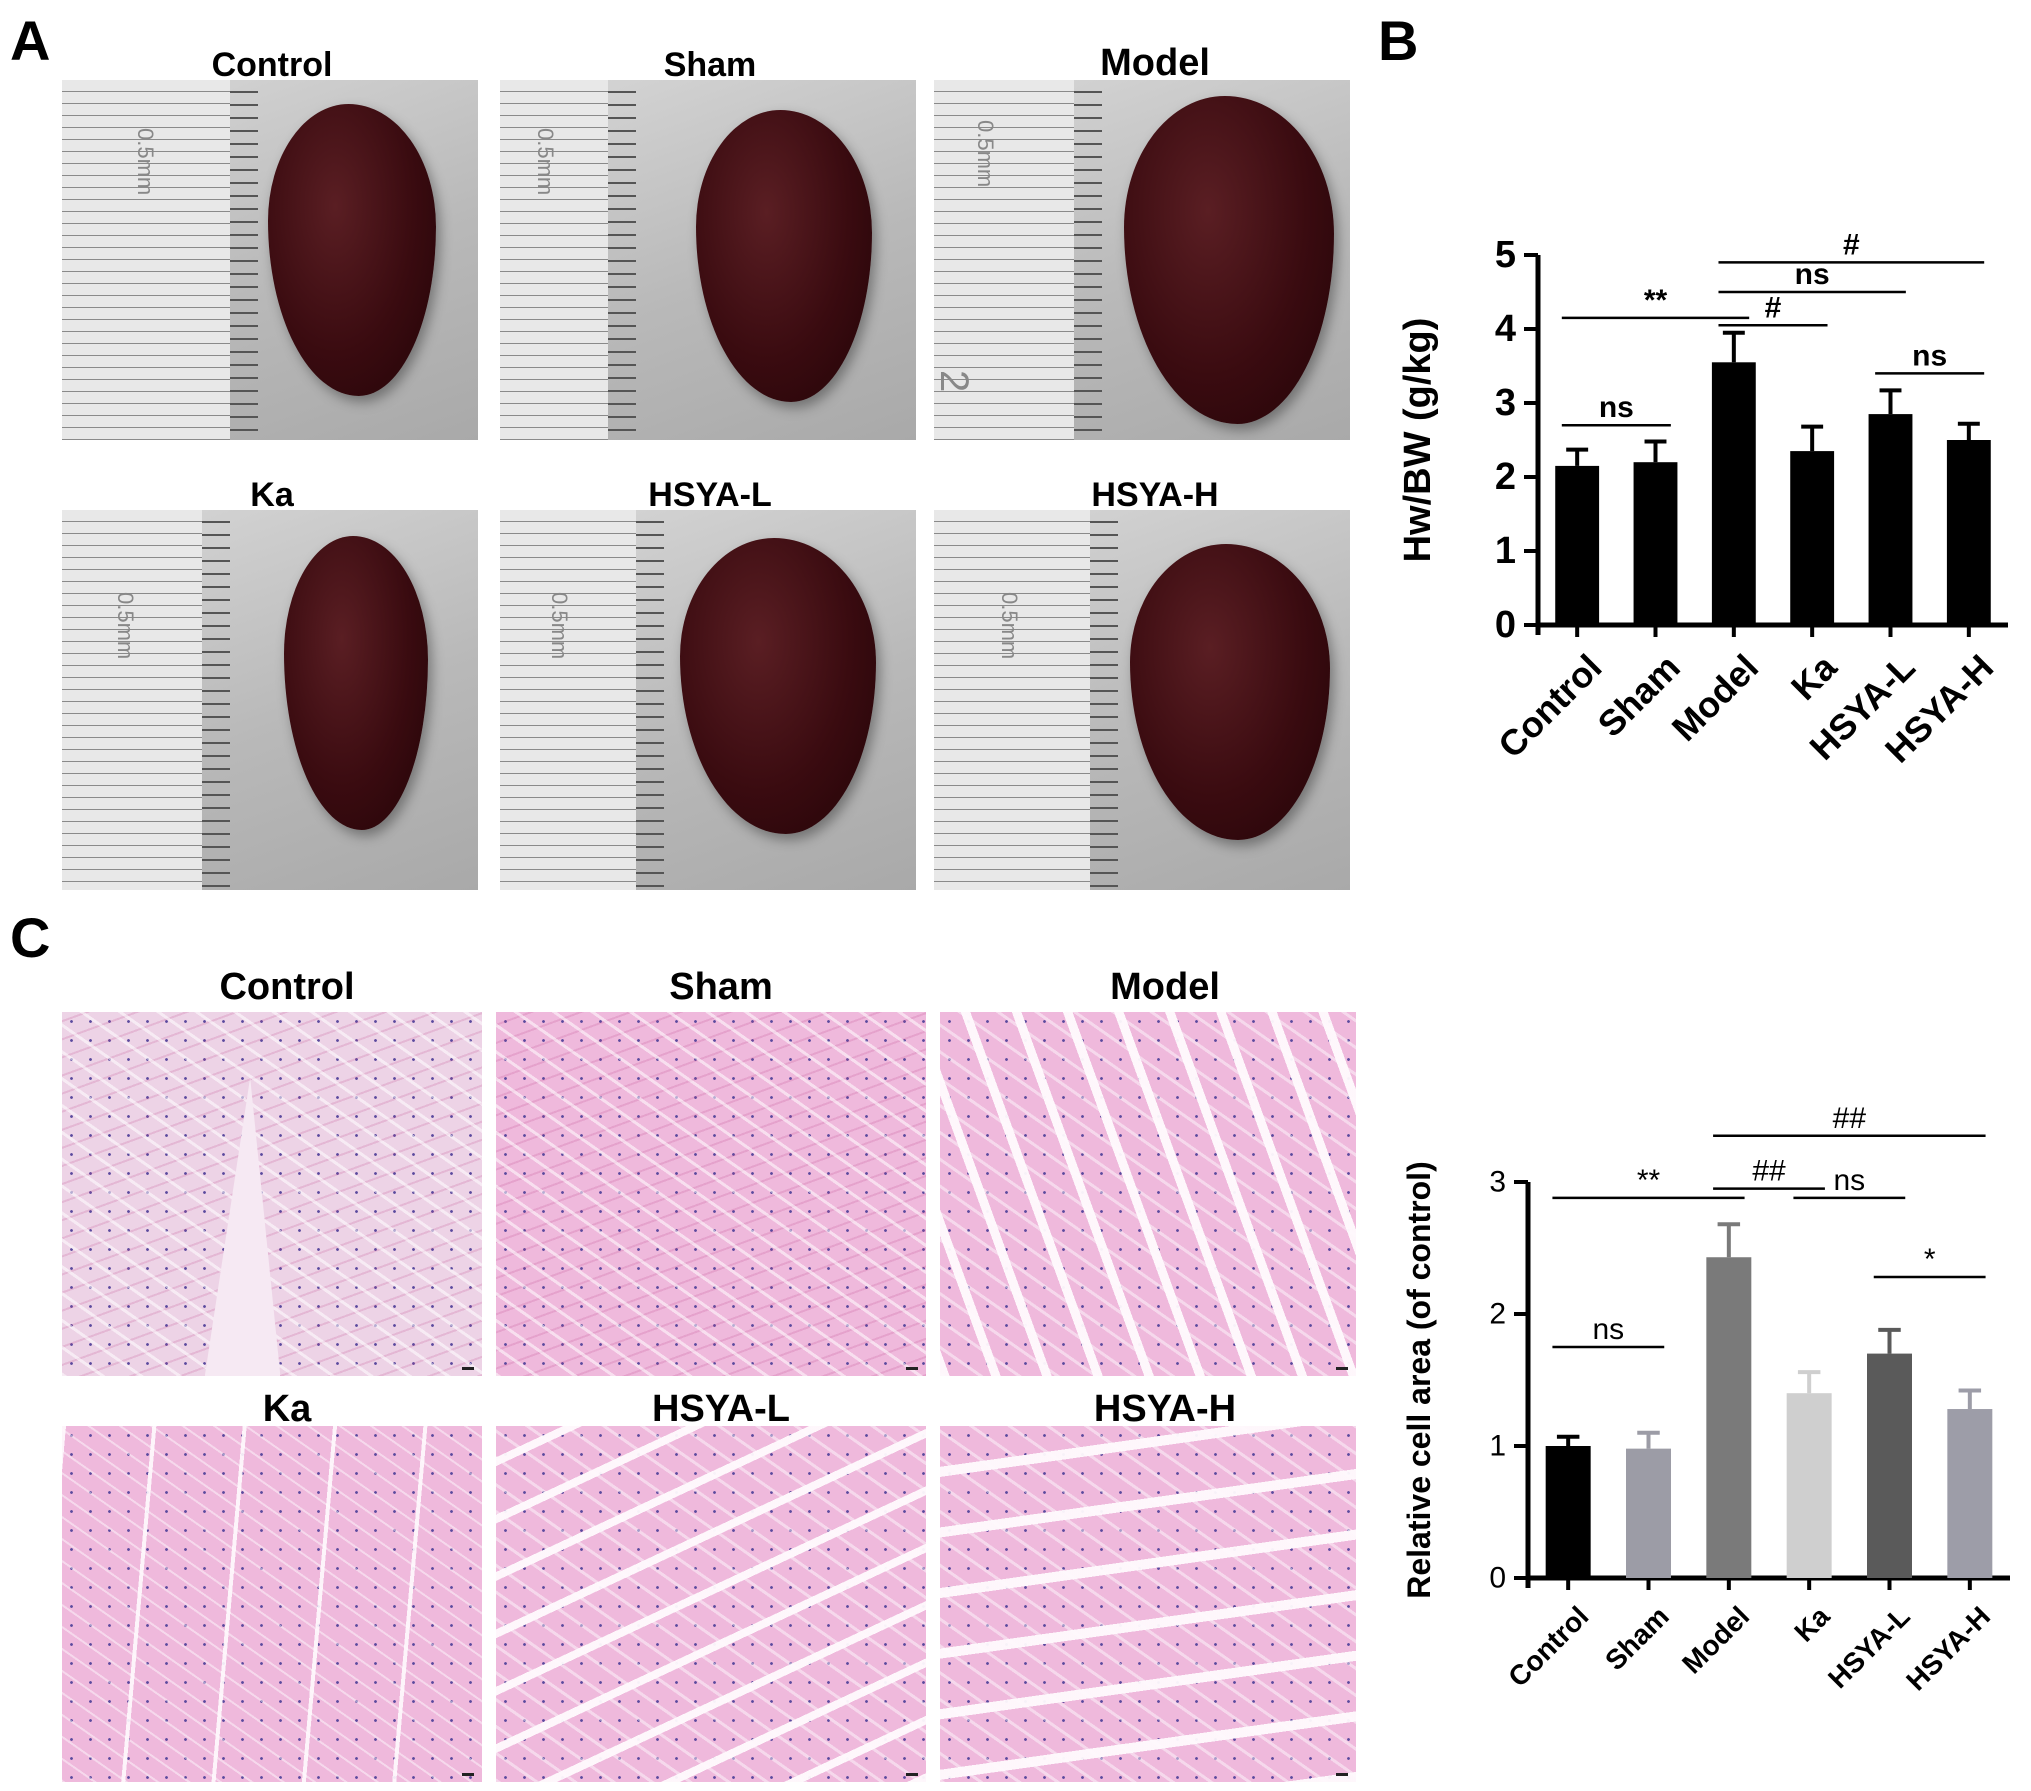  Describe the element at coordinates (1148, 1194) in the screenshot. I see `histology-model` at that location.